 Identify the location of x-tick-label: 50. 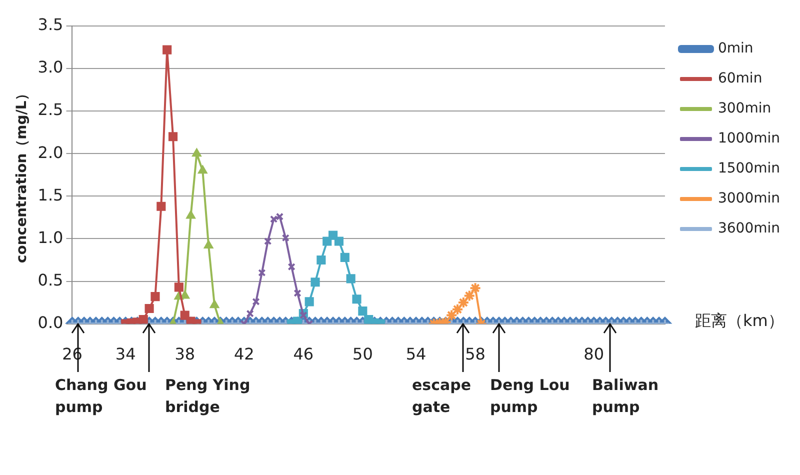
(362, 354).